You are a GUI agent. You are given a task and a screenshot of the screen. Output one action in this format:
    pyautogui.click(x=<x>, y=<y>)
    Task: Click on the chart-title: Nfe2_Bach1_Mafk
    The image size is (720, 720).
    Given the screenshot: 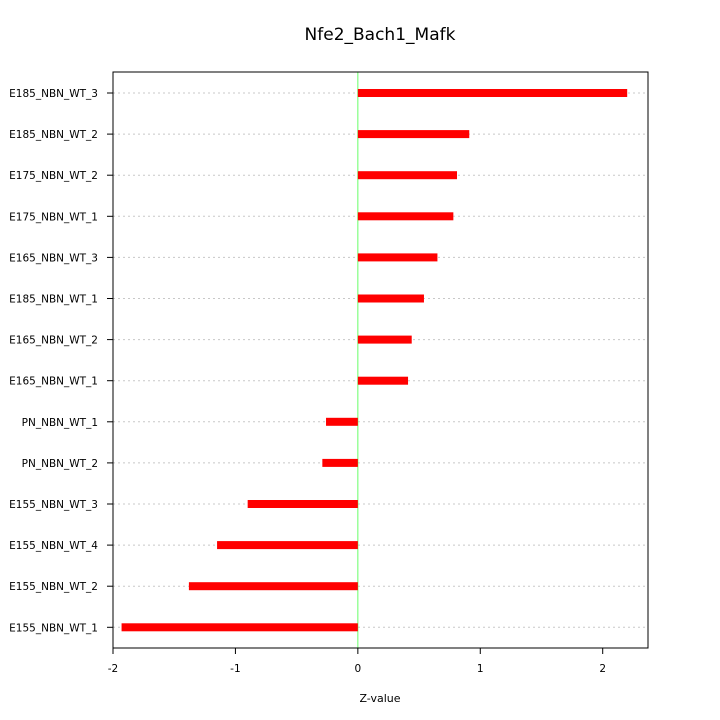 What is the action you would take?
    pyautogui.click(x=380, y=35)
    